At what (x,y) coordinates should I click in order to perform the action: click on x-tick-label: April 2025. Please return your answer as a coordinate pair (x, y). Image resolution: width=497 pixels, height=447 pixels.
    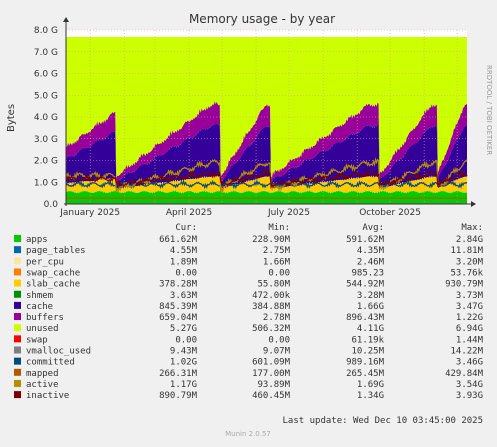
    Looking at the image, I should click on (189, 213).